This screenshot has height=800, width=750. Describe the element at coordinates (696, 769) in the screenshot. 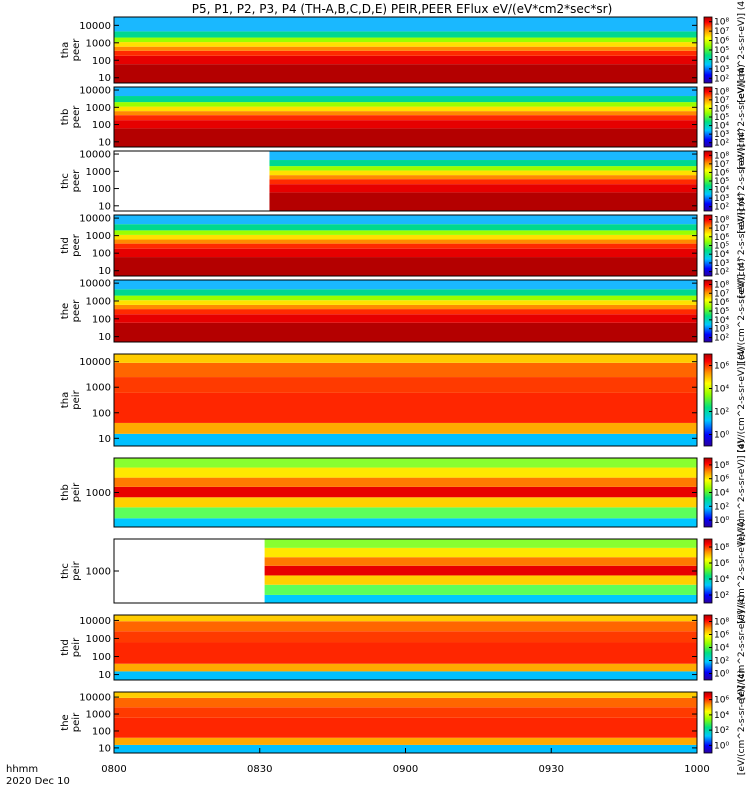

I see `x-tick-label: 1000` at that location.